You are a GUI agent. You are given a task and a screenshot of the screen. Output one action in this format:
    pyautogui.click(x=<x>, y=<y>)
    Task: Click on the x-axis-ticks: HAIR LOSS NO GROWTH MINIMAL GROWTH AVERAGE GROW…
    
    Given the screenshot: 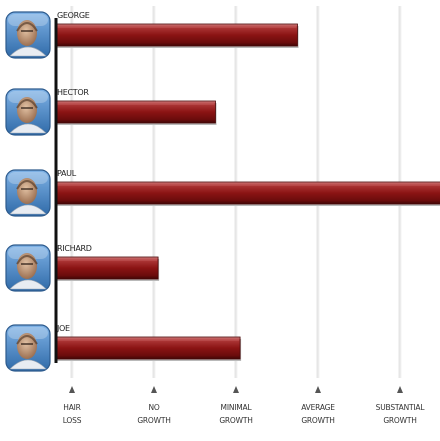 What is the action you would take?
    pyautogui.click(x=244, y=405)
    